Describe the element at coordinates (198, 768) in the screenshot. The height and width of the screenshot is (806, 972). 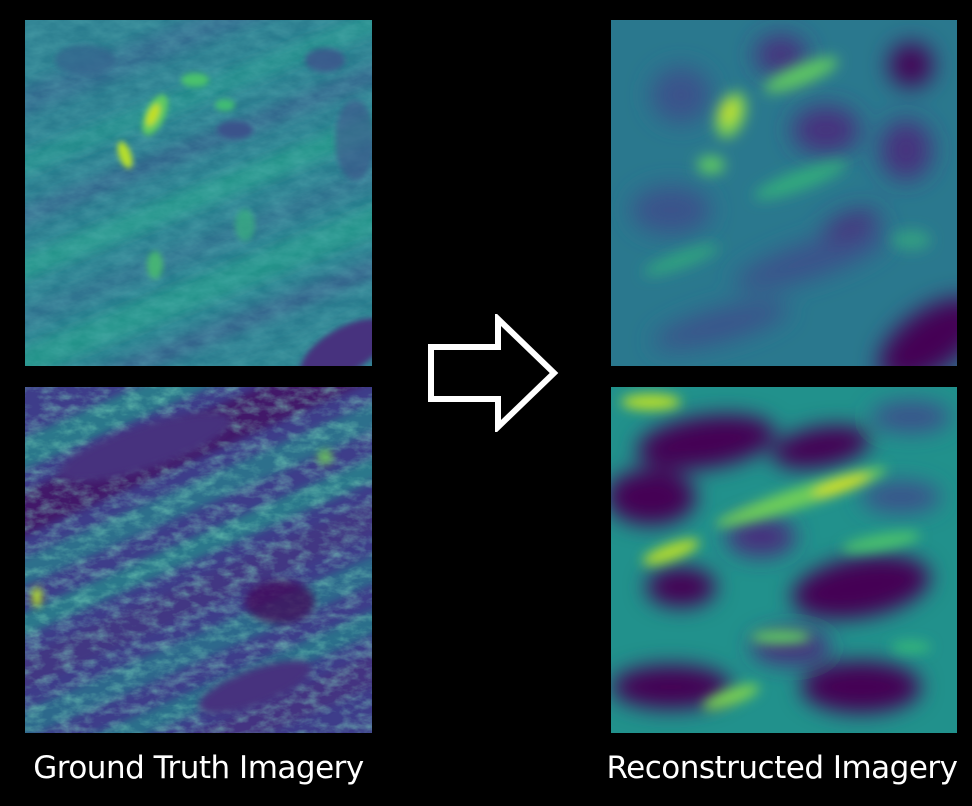
I see `ground-truth-caption: Ground Truth Imagery` at that location.